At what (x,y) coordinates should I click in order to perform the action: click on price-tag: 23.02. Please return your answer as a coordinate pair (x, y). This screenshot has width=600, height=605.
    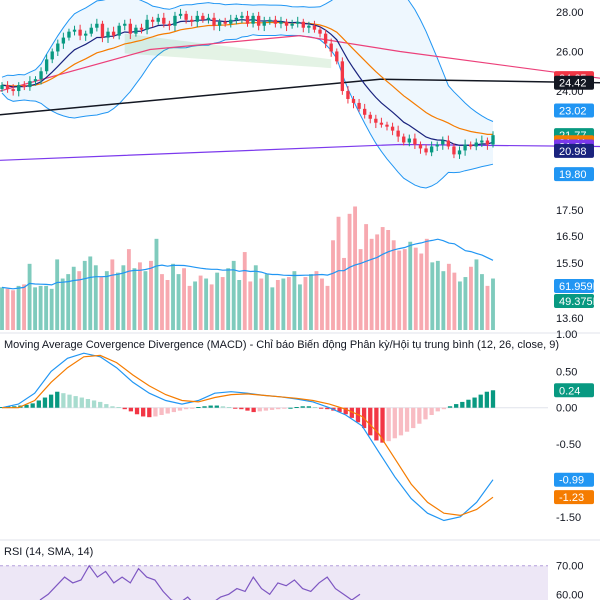
    Looking at the image, I should click on (573, 111).